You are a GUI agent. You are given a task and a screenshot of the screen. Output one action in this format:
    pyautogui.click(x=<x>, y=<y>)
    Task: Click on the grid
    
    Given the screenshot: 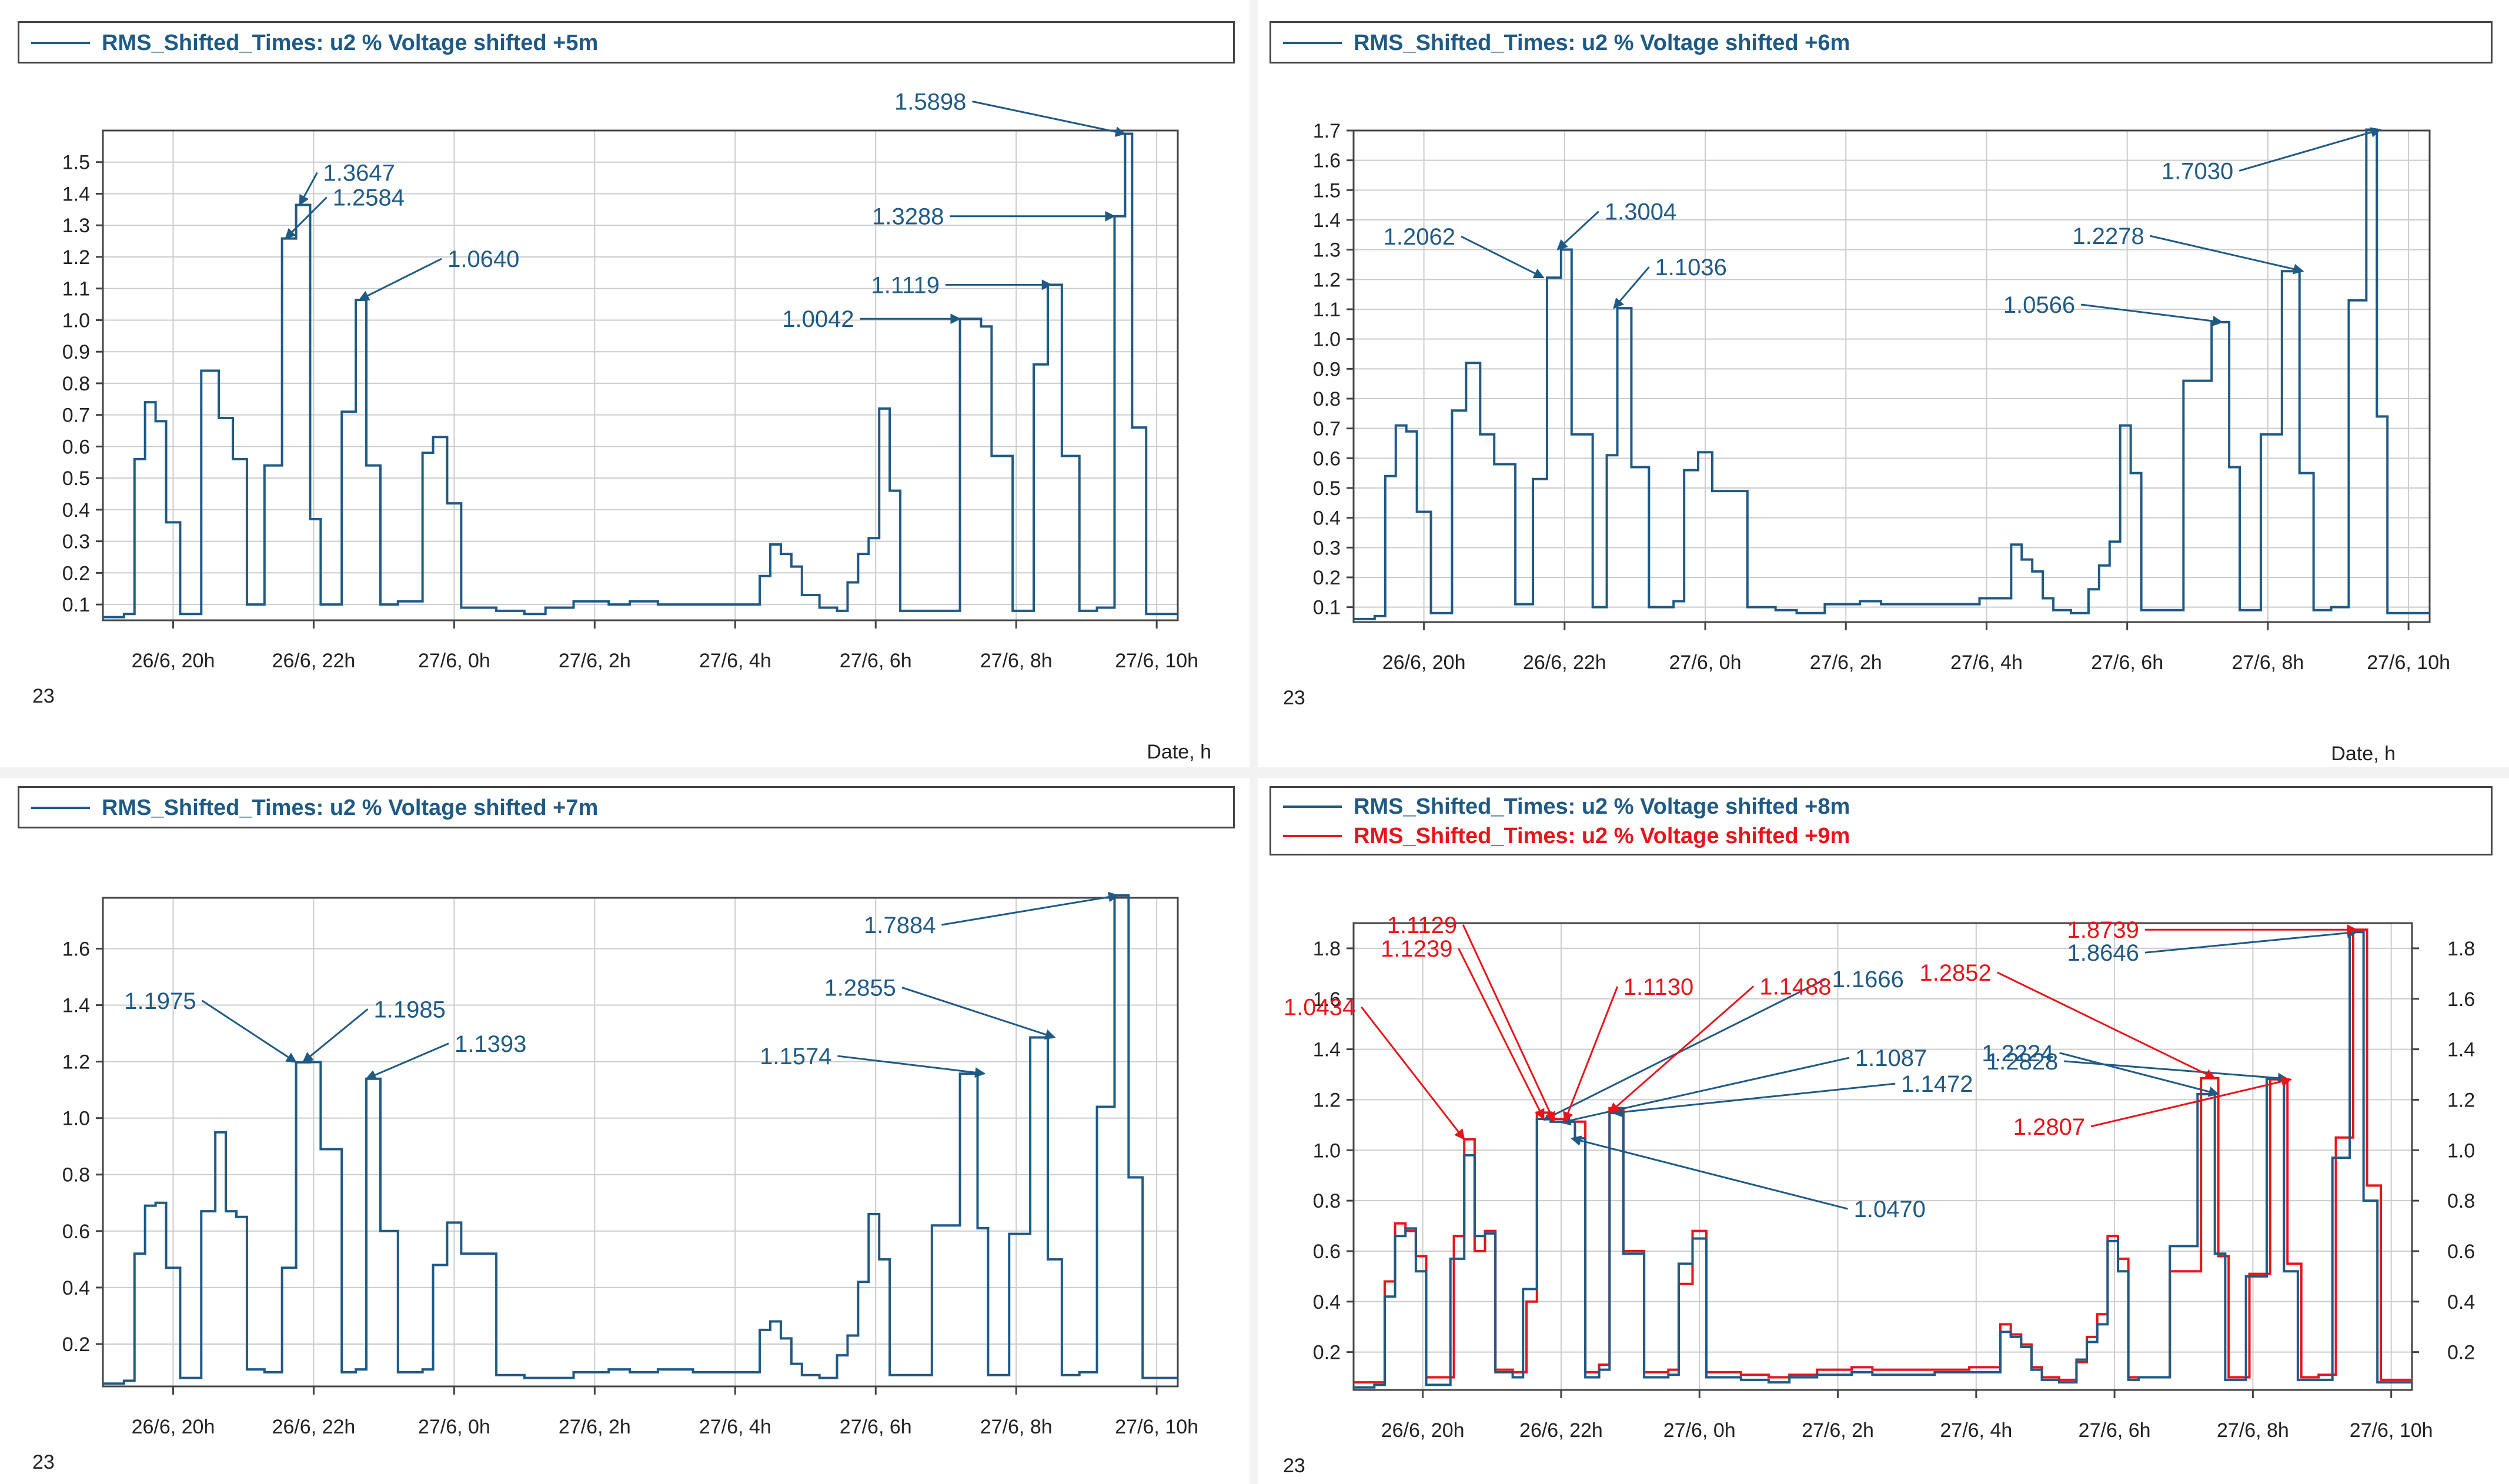 What is the action you would take?
    pyautogui.click(x=1883, y=1157)
    